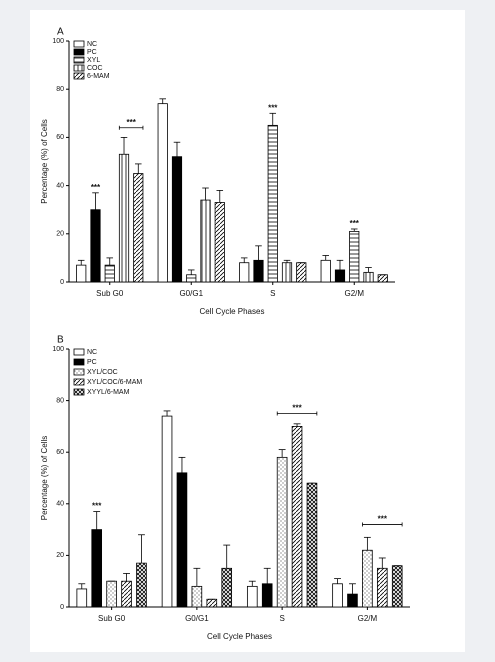 This screenshot has width=495, height=662. Describe the element at coordinates (102, 372) in the screenshot. I see `legend-label: XYL/COC` at that location.